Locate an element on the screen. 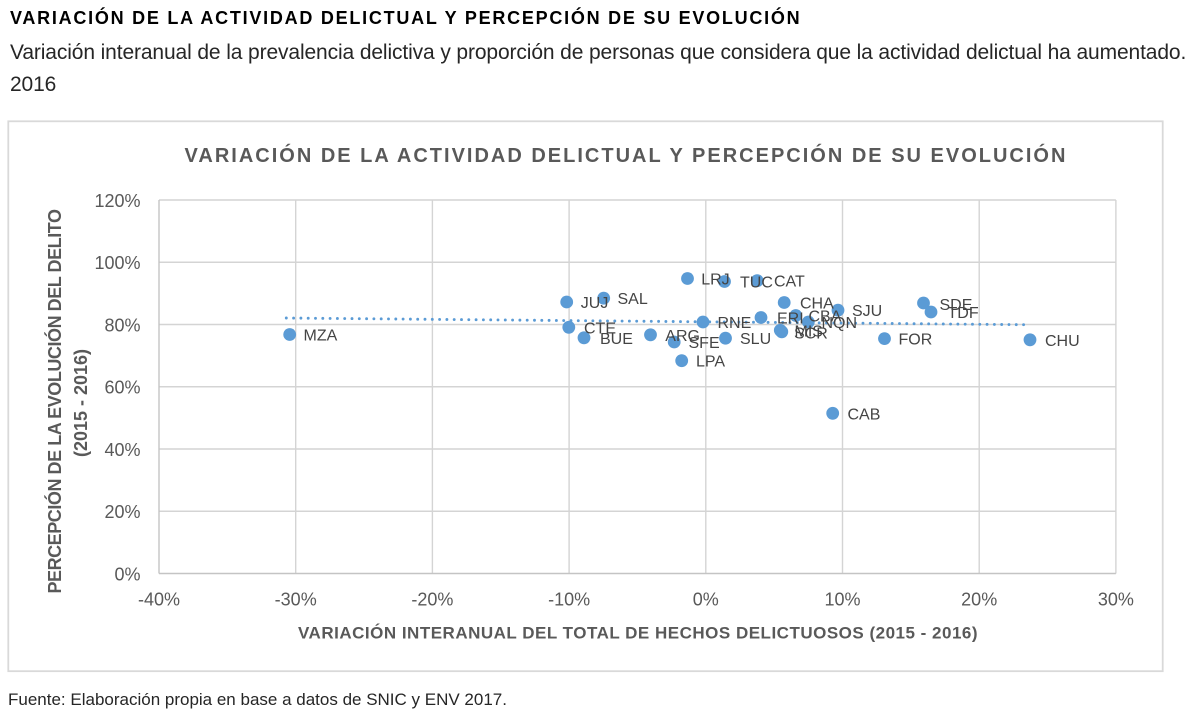 The image size is (1200, 725). svg-text: LRJ is located at coordinates (715, 280).